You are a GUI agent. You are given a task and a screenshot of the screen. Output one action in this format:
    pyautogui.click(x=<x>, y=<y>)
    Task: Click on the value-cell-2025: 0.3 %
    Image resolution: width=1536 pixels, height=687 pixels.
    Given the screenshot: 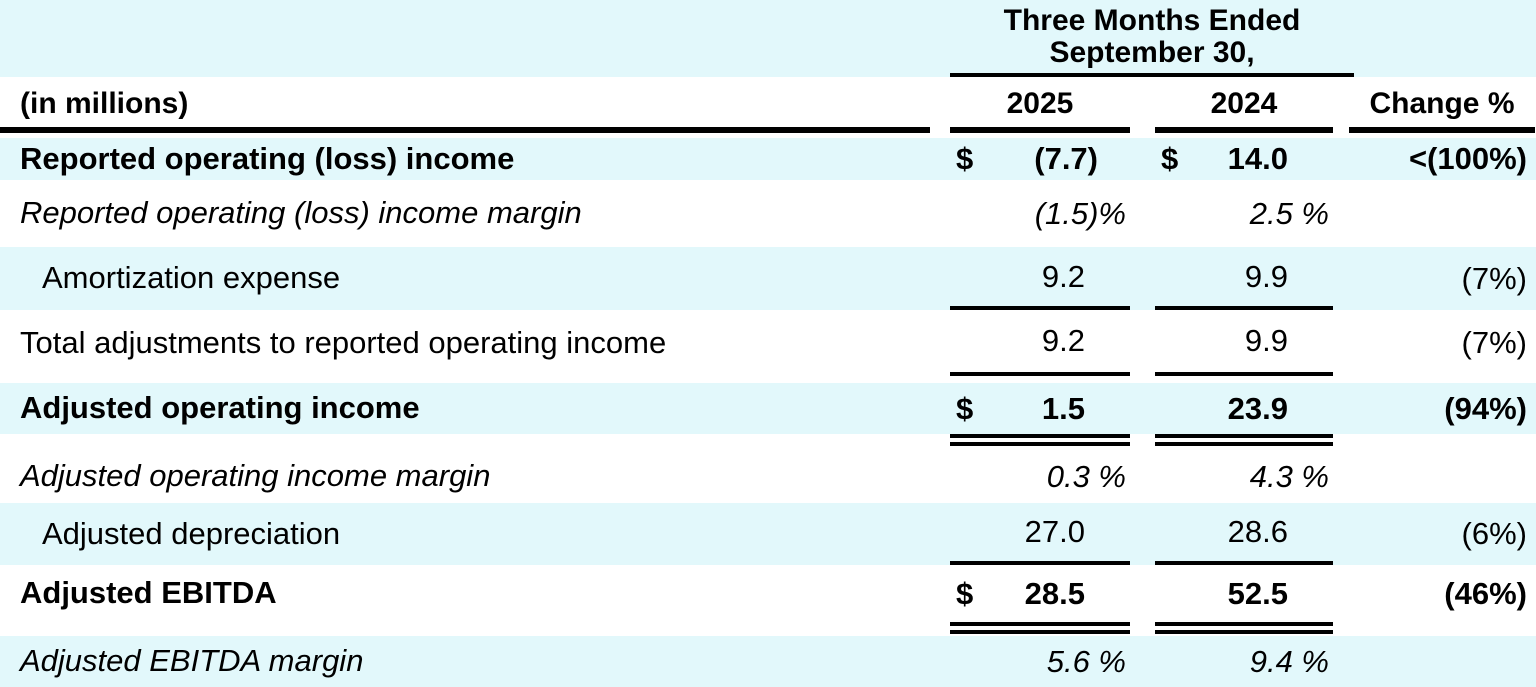 What is the action you would take?
    pyautogui.click(x=1040, y=476)
    